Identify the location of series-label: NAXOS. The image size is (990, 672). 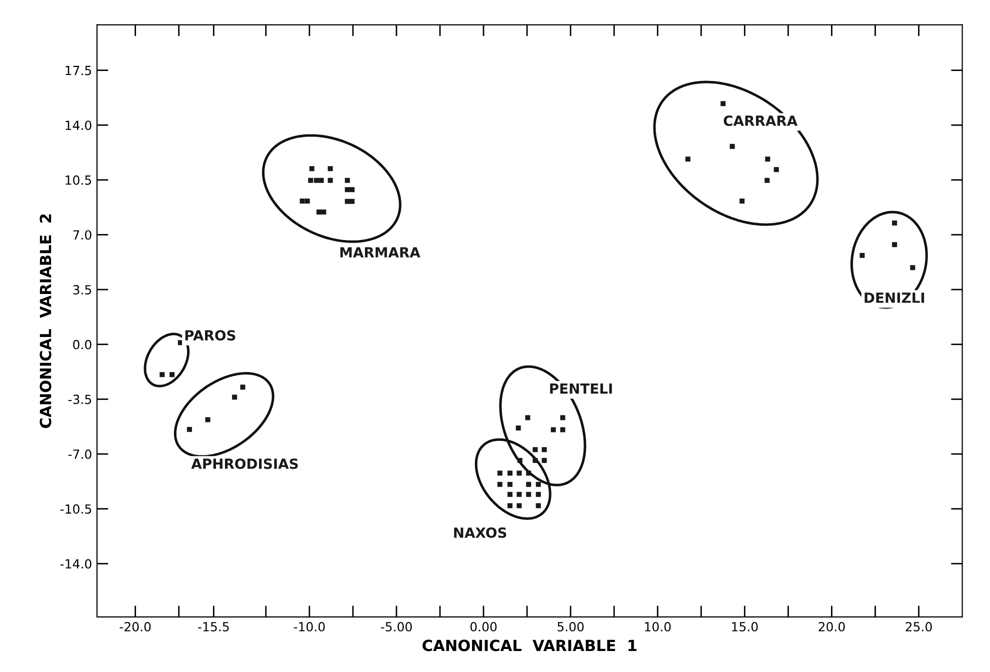
(480, 532).